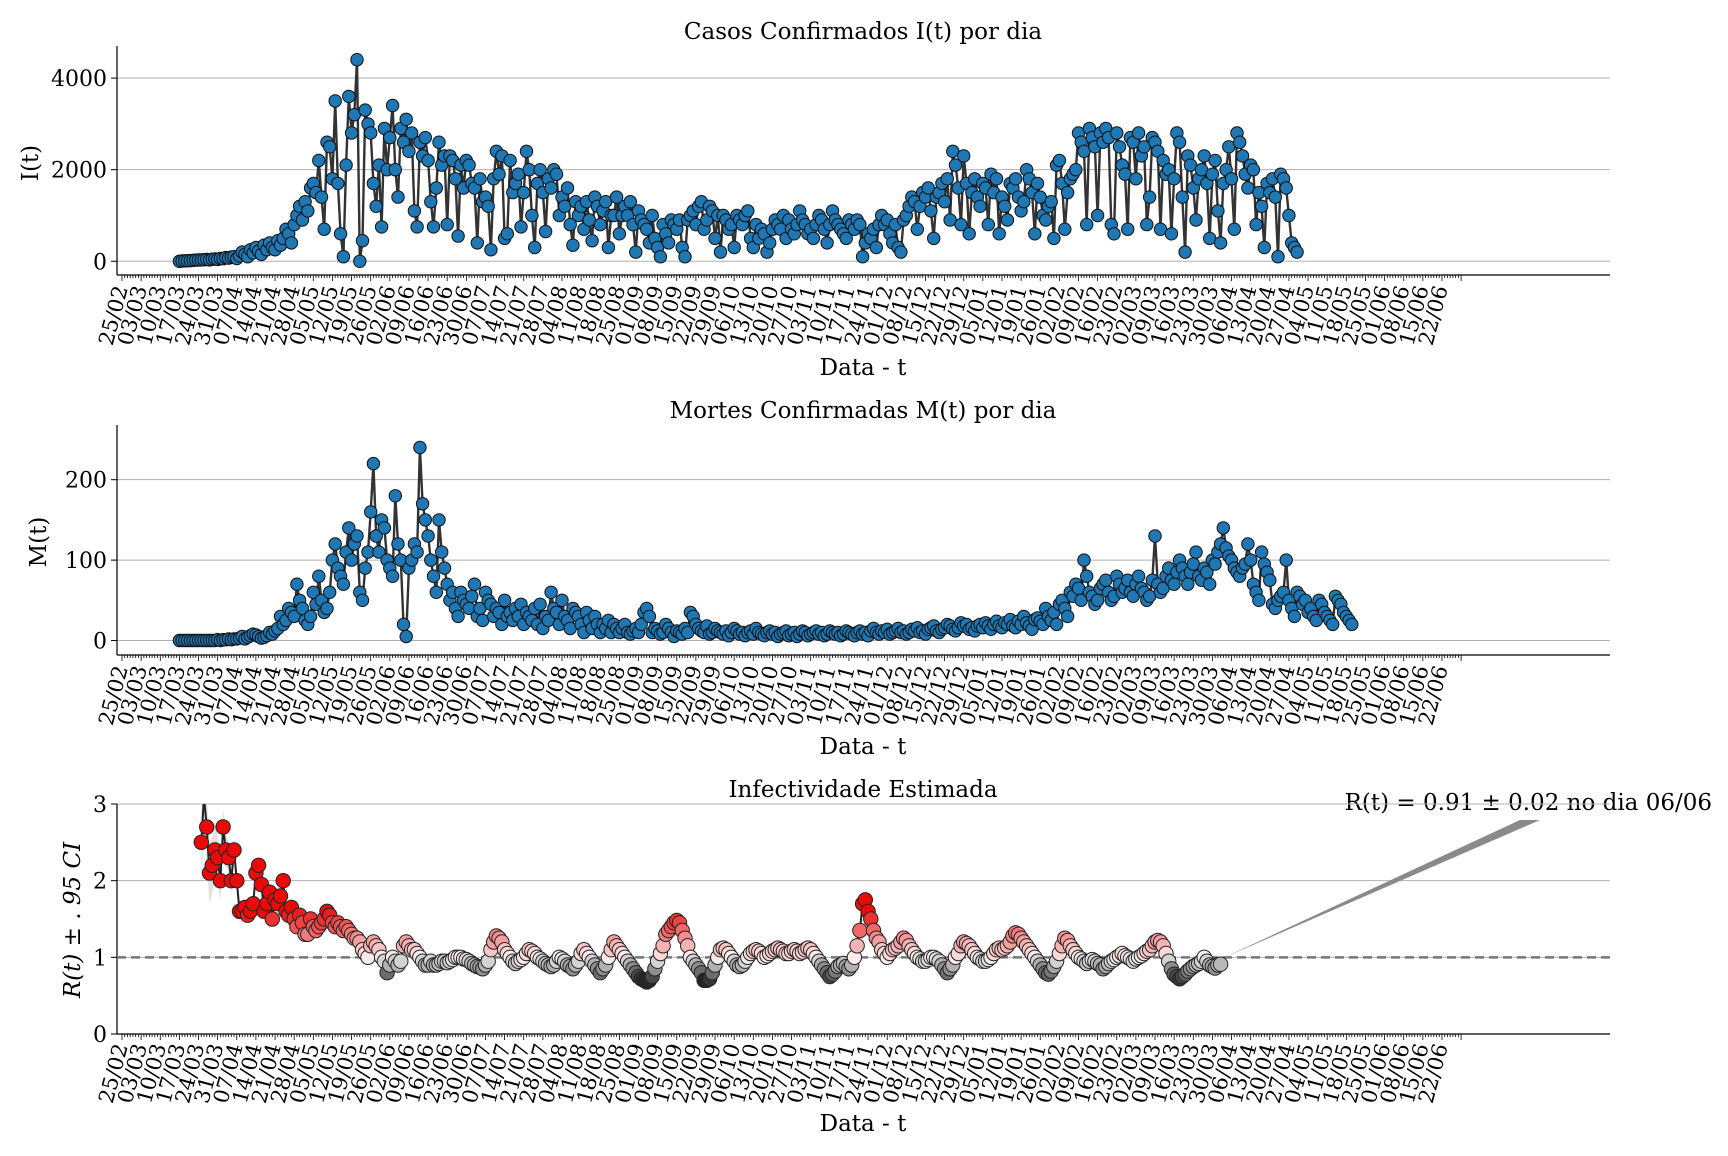  I want to click on x-axis-label: Data - t, so click(864, 747).